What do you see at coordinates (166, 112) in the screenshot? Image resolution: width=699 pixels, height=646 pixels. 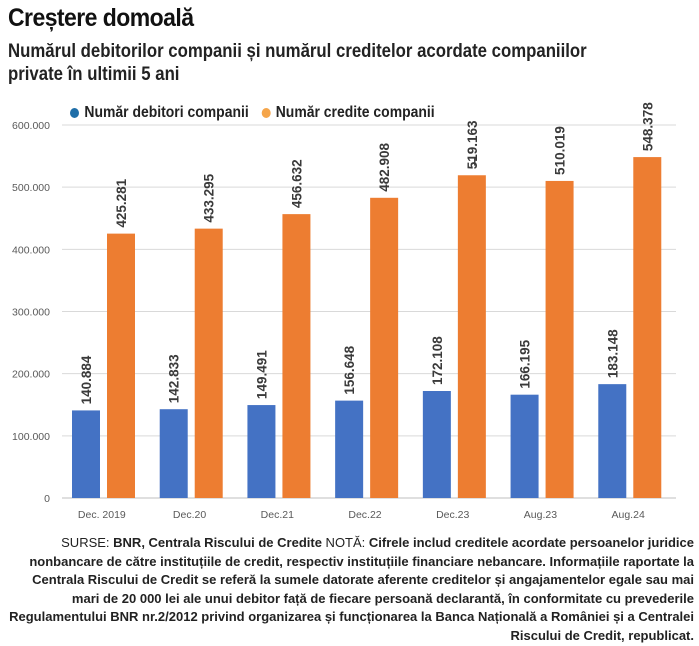 I see `legend-label-debitori: Număr debitori companii` at bounding box center [166, 112].